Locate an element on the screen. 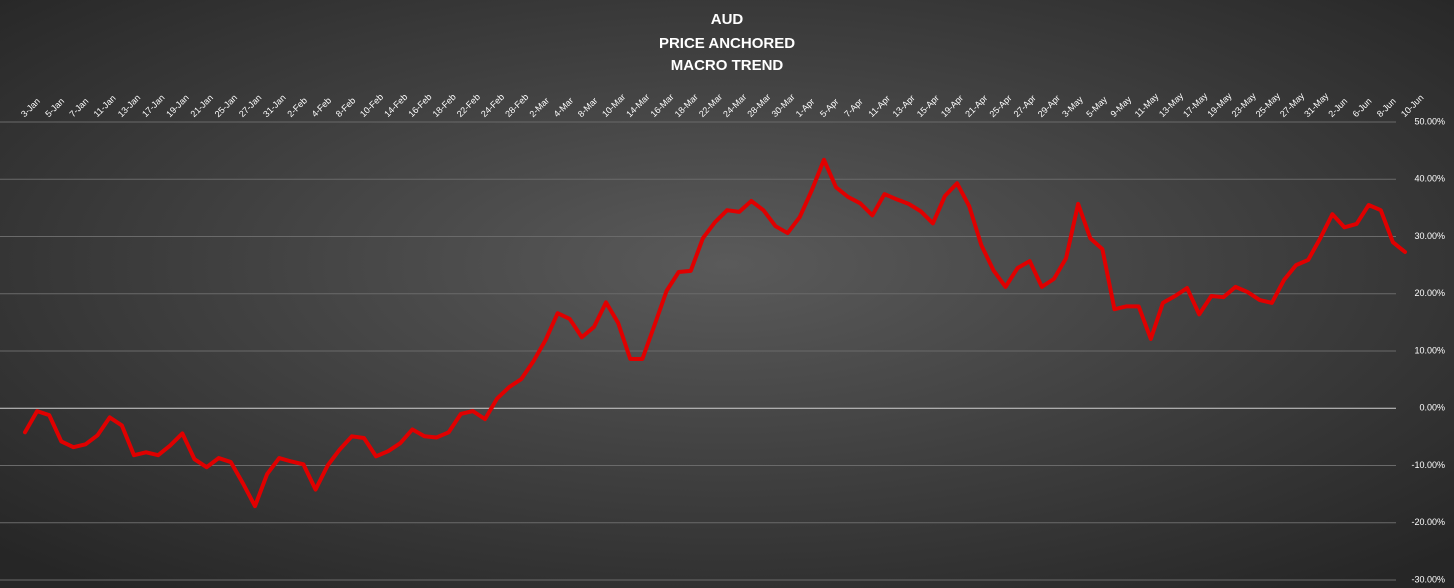 This screenshot has height=588, width=1454. y-tick-label: 50.00% is located at coordinates (1429, 121).